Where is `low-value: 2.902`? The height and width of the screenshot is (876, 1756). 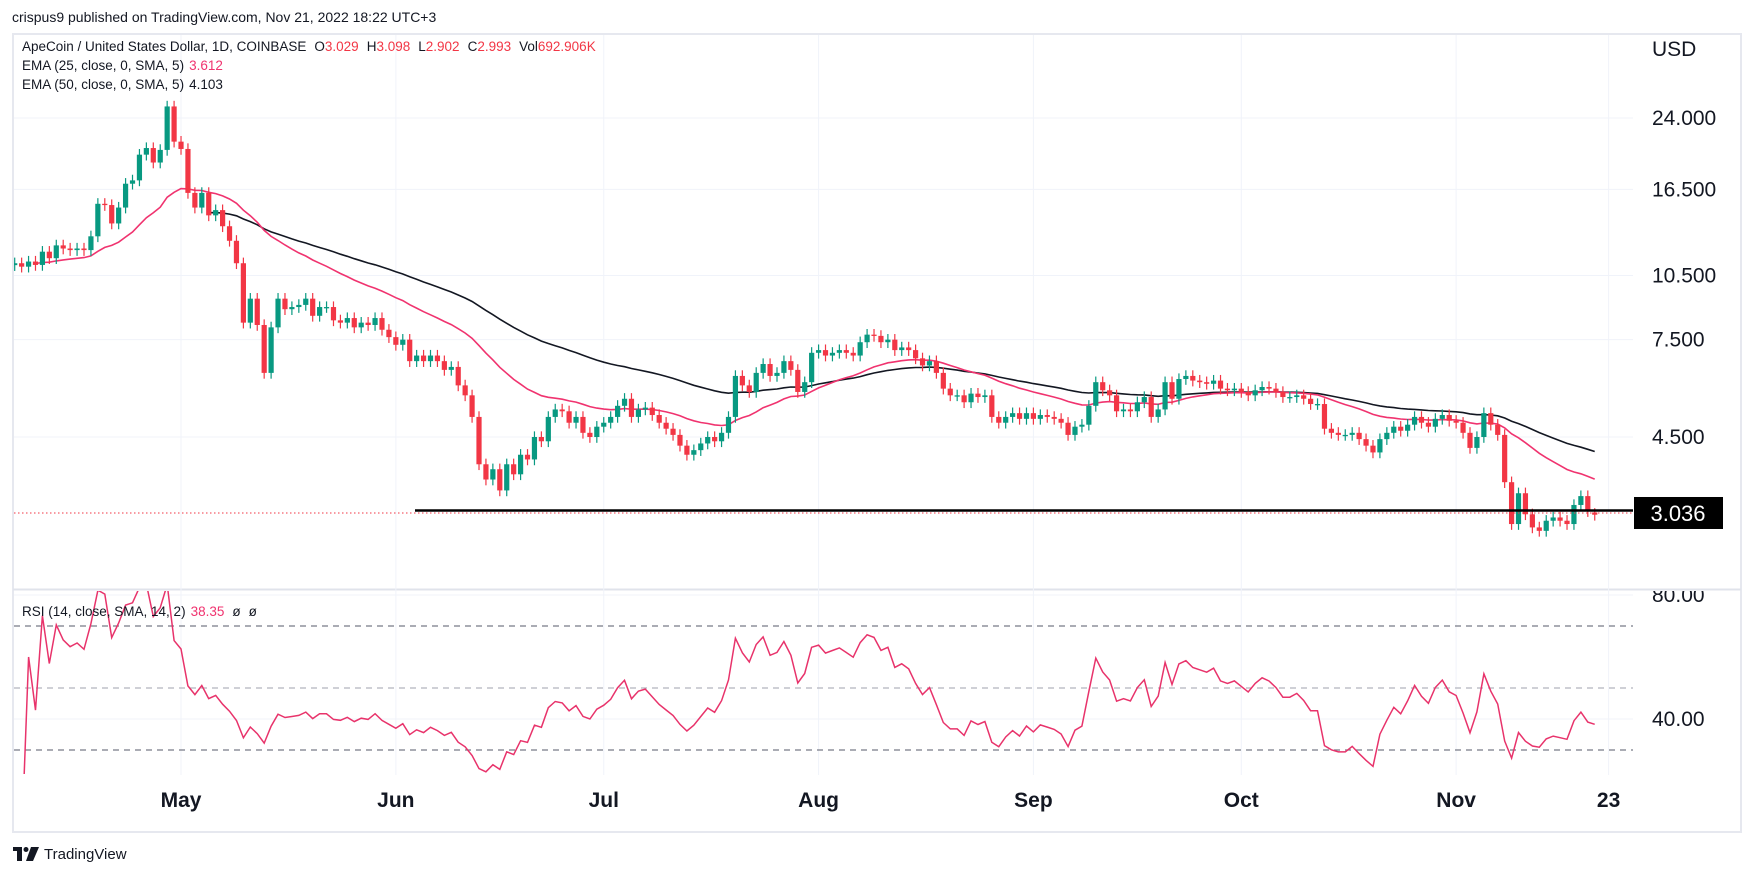 low-value: 2.902 is located at coordinates (442, 46).